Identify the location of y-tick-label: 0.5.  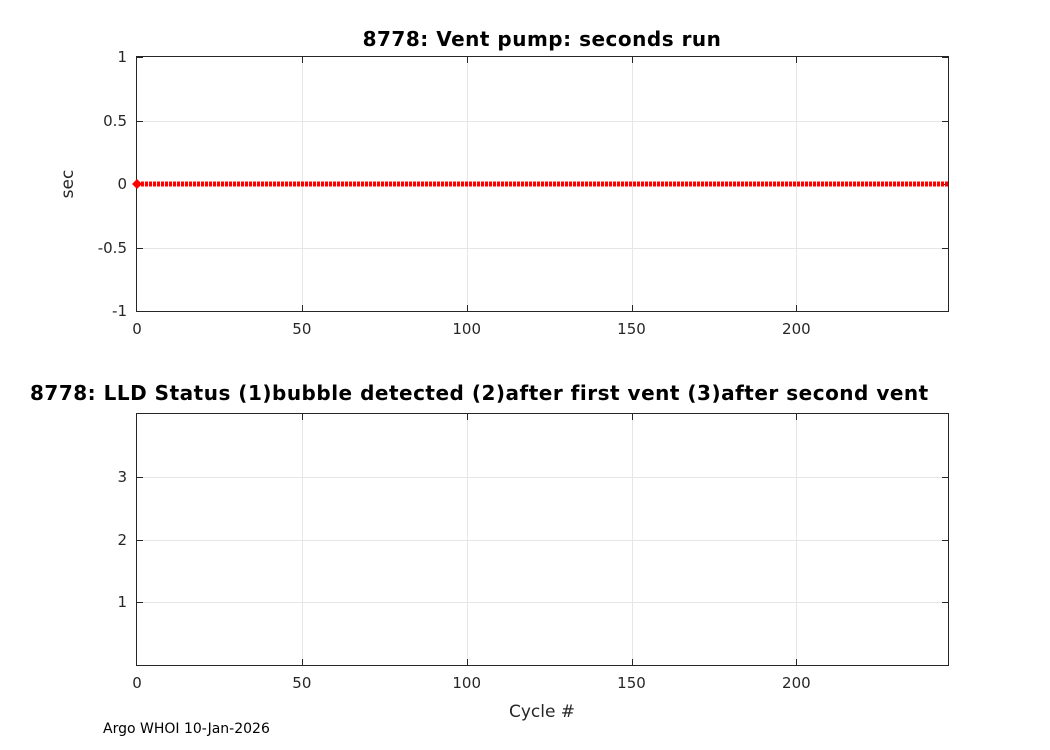
(115, 120).